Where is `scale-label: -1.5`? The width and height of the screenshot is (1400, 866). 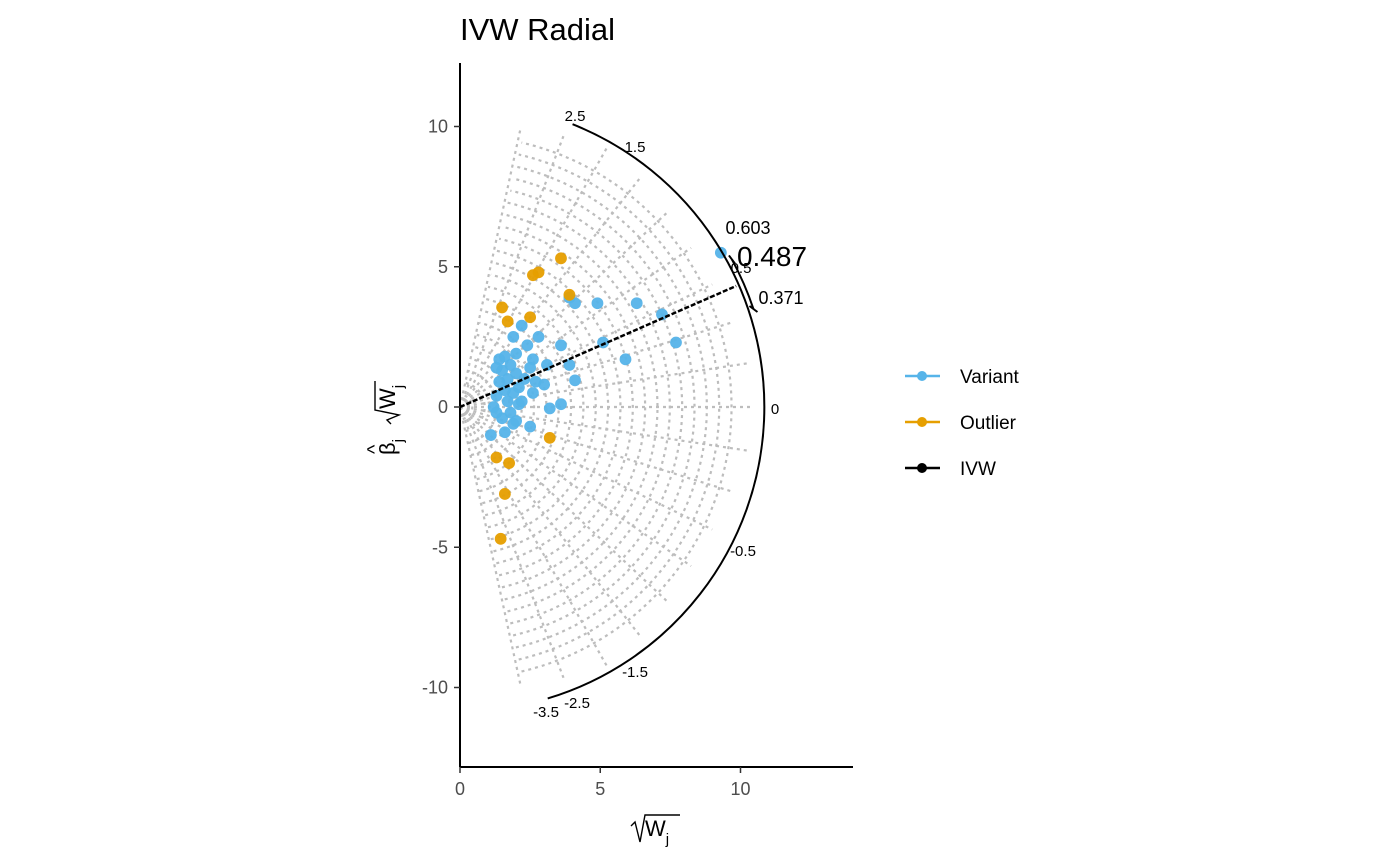 scale-label: -1.5 is located at coordinates (635, 672).